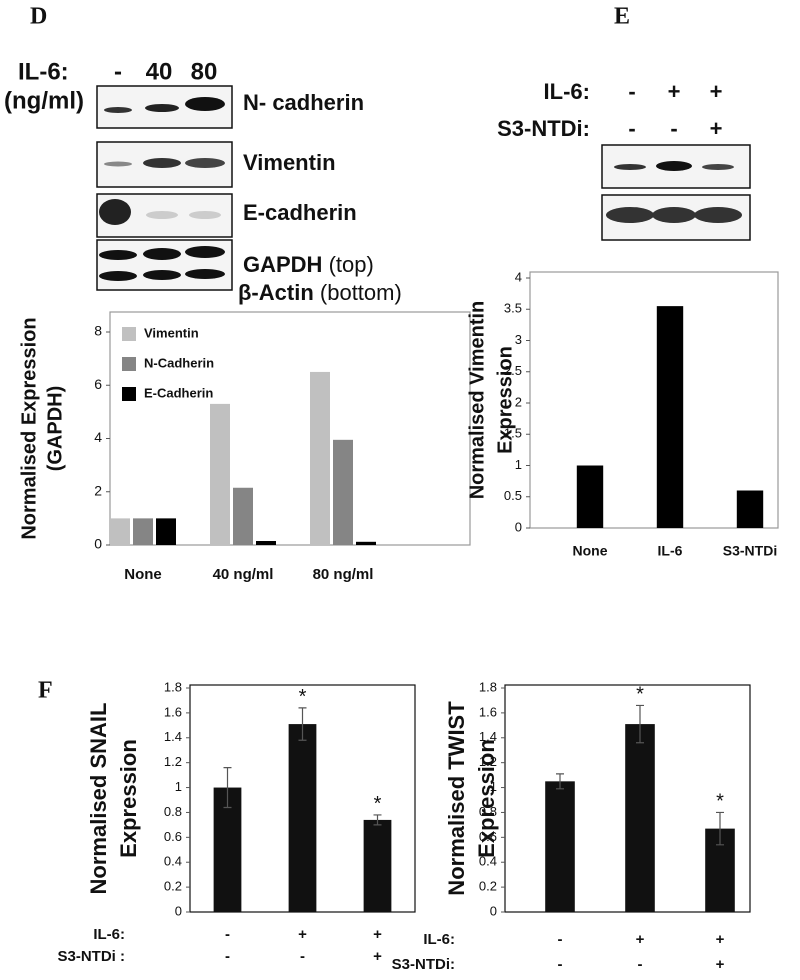 This screenshot has height=980, width=800. Describe the element at coordinates (98, 384) in the screenshot. I see `y-tick-label: 6` at that location.